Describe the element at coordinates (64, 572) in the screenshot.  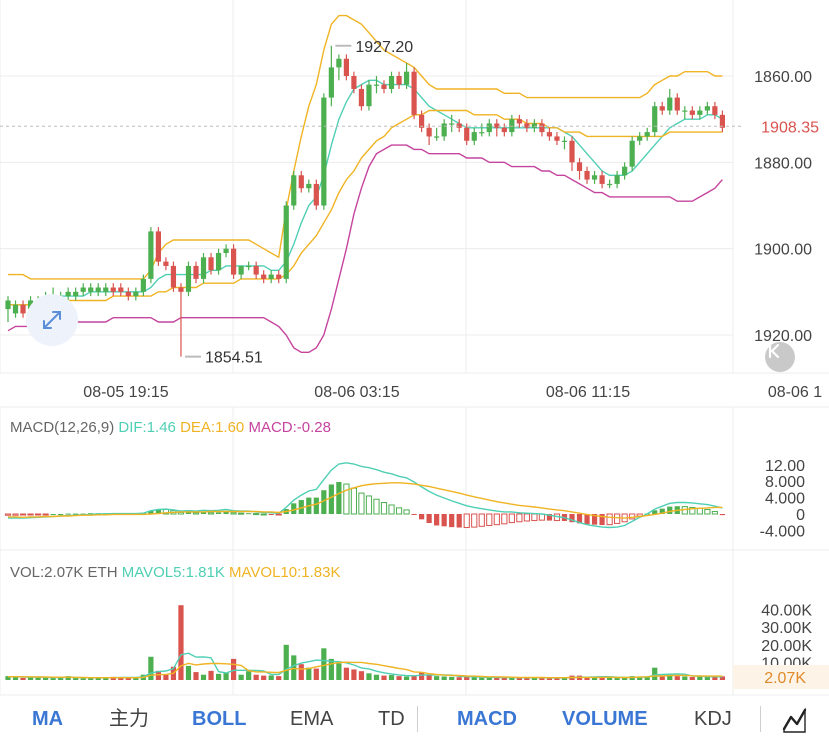
I see `volume-legend-item: VOL:2.07K ETH` at that location.